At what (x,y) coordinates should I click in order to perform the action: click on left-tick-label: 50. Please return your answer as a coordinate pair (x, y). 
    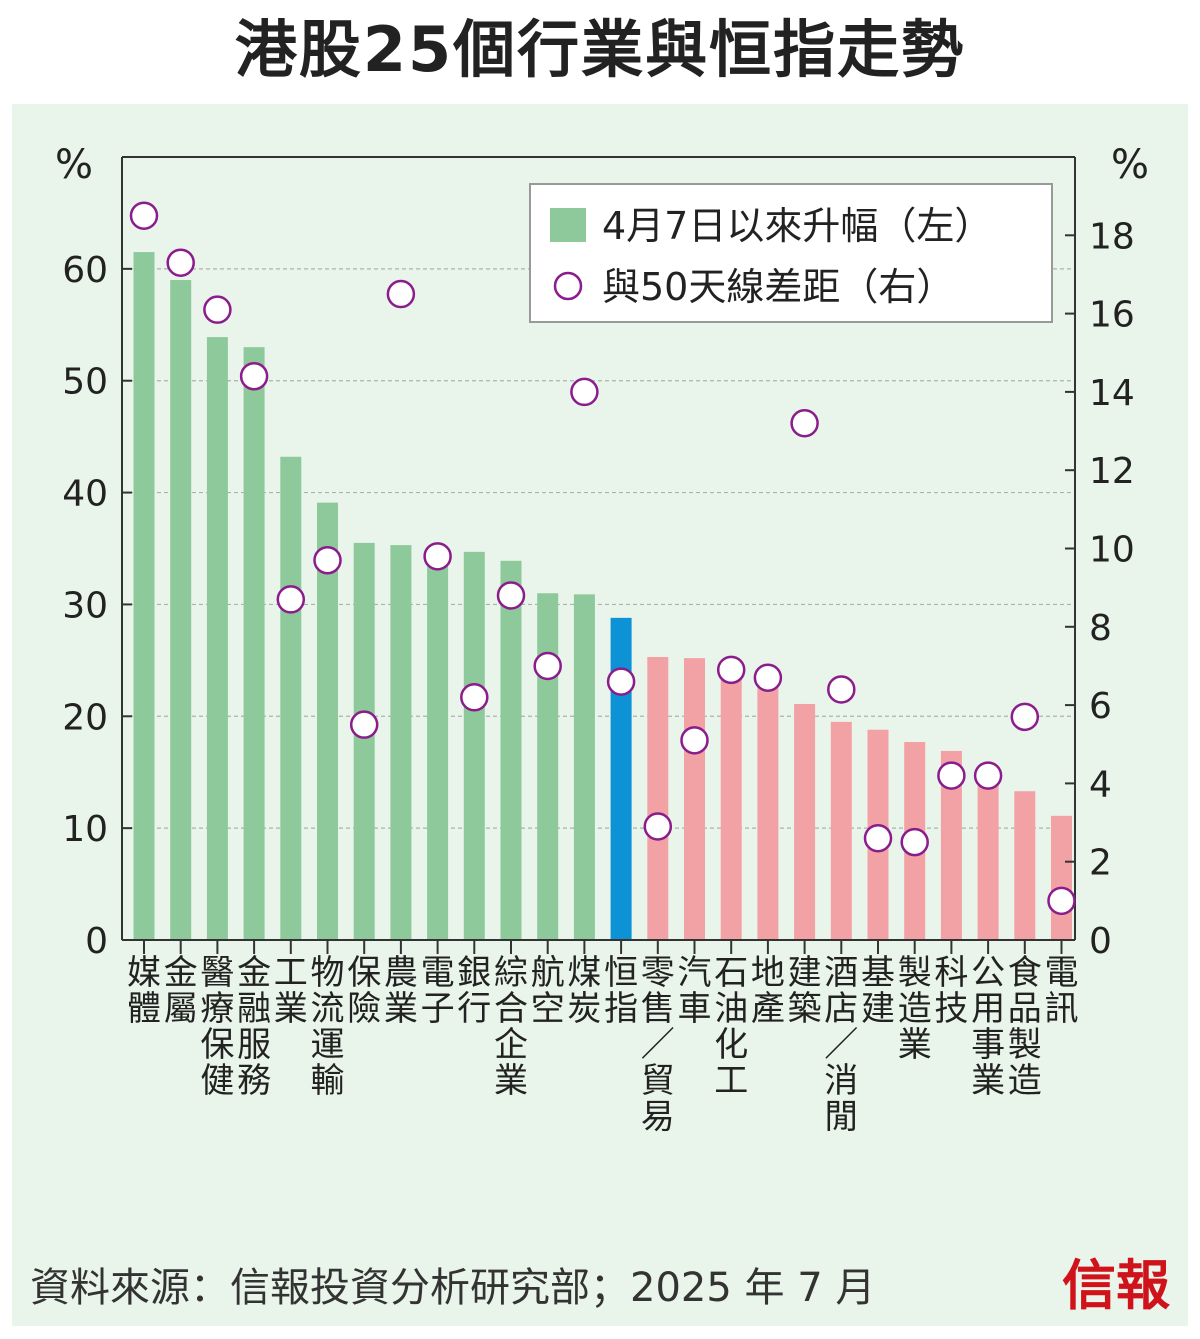
    Looking at the image, I should click on (85, 382).